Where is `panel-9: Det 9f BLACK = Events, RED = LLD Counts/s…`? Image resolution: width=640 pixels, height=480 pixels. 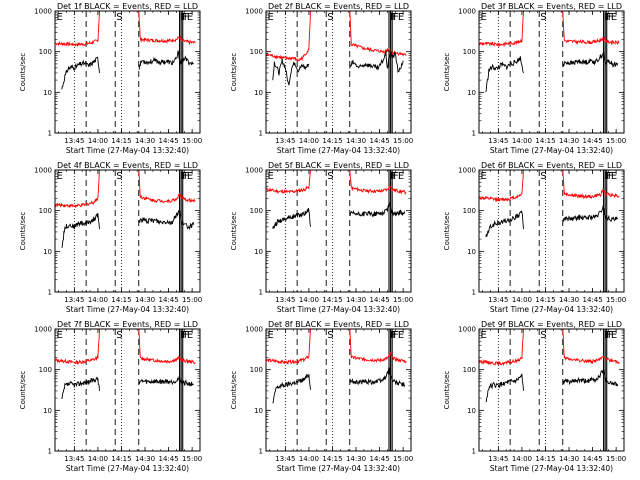
panel-9: Det 9f BLACK = Events, RED = LLD Counts/s… is located at coordinates (534, 396).